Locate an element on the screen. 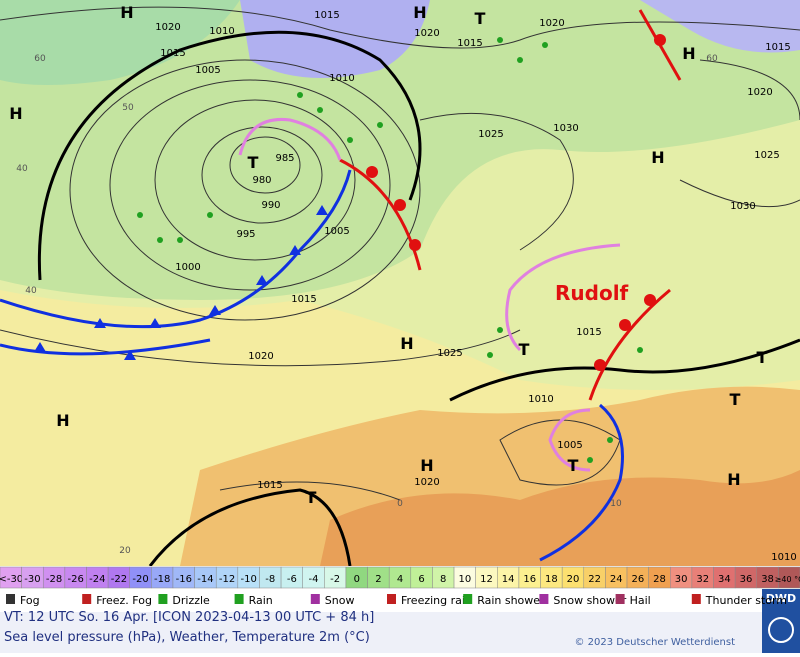  storm-name: Rudolf is located at coordinates (592, 293).